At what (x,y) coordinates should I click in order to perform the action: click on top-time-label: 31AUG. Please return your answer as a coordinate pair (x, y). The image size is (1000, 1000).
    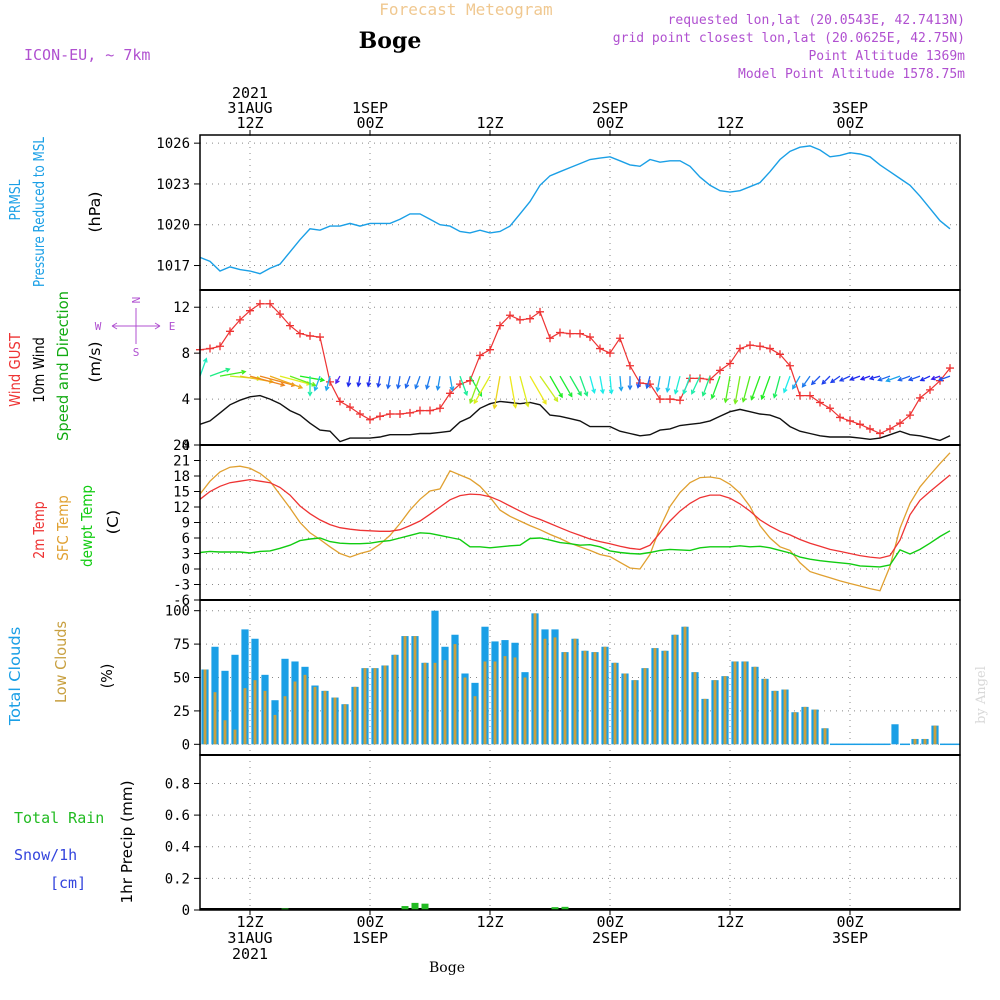
    Looking at the image, I should click on (249, 108).